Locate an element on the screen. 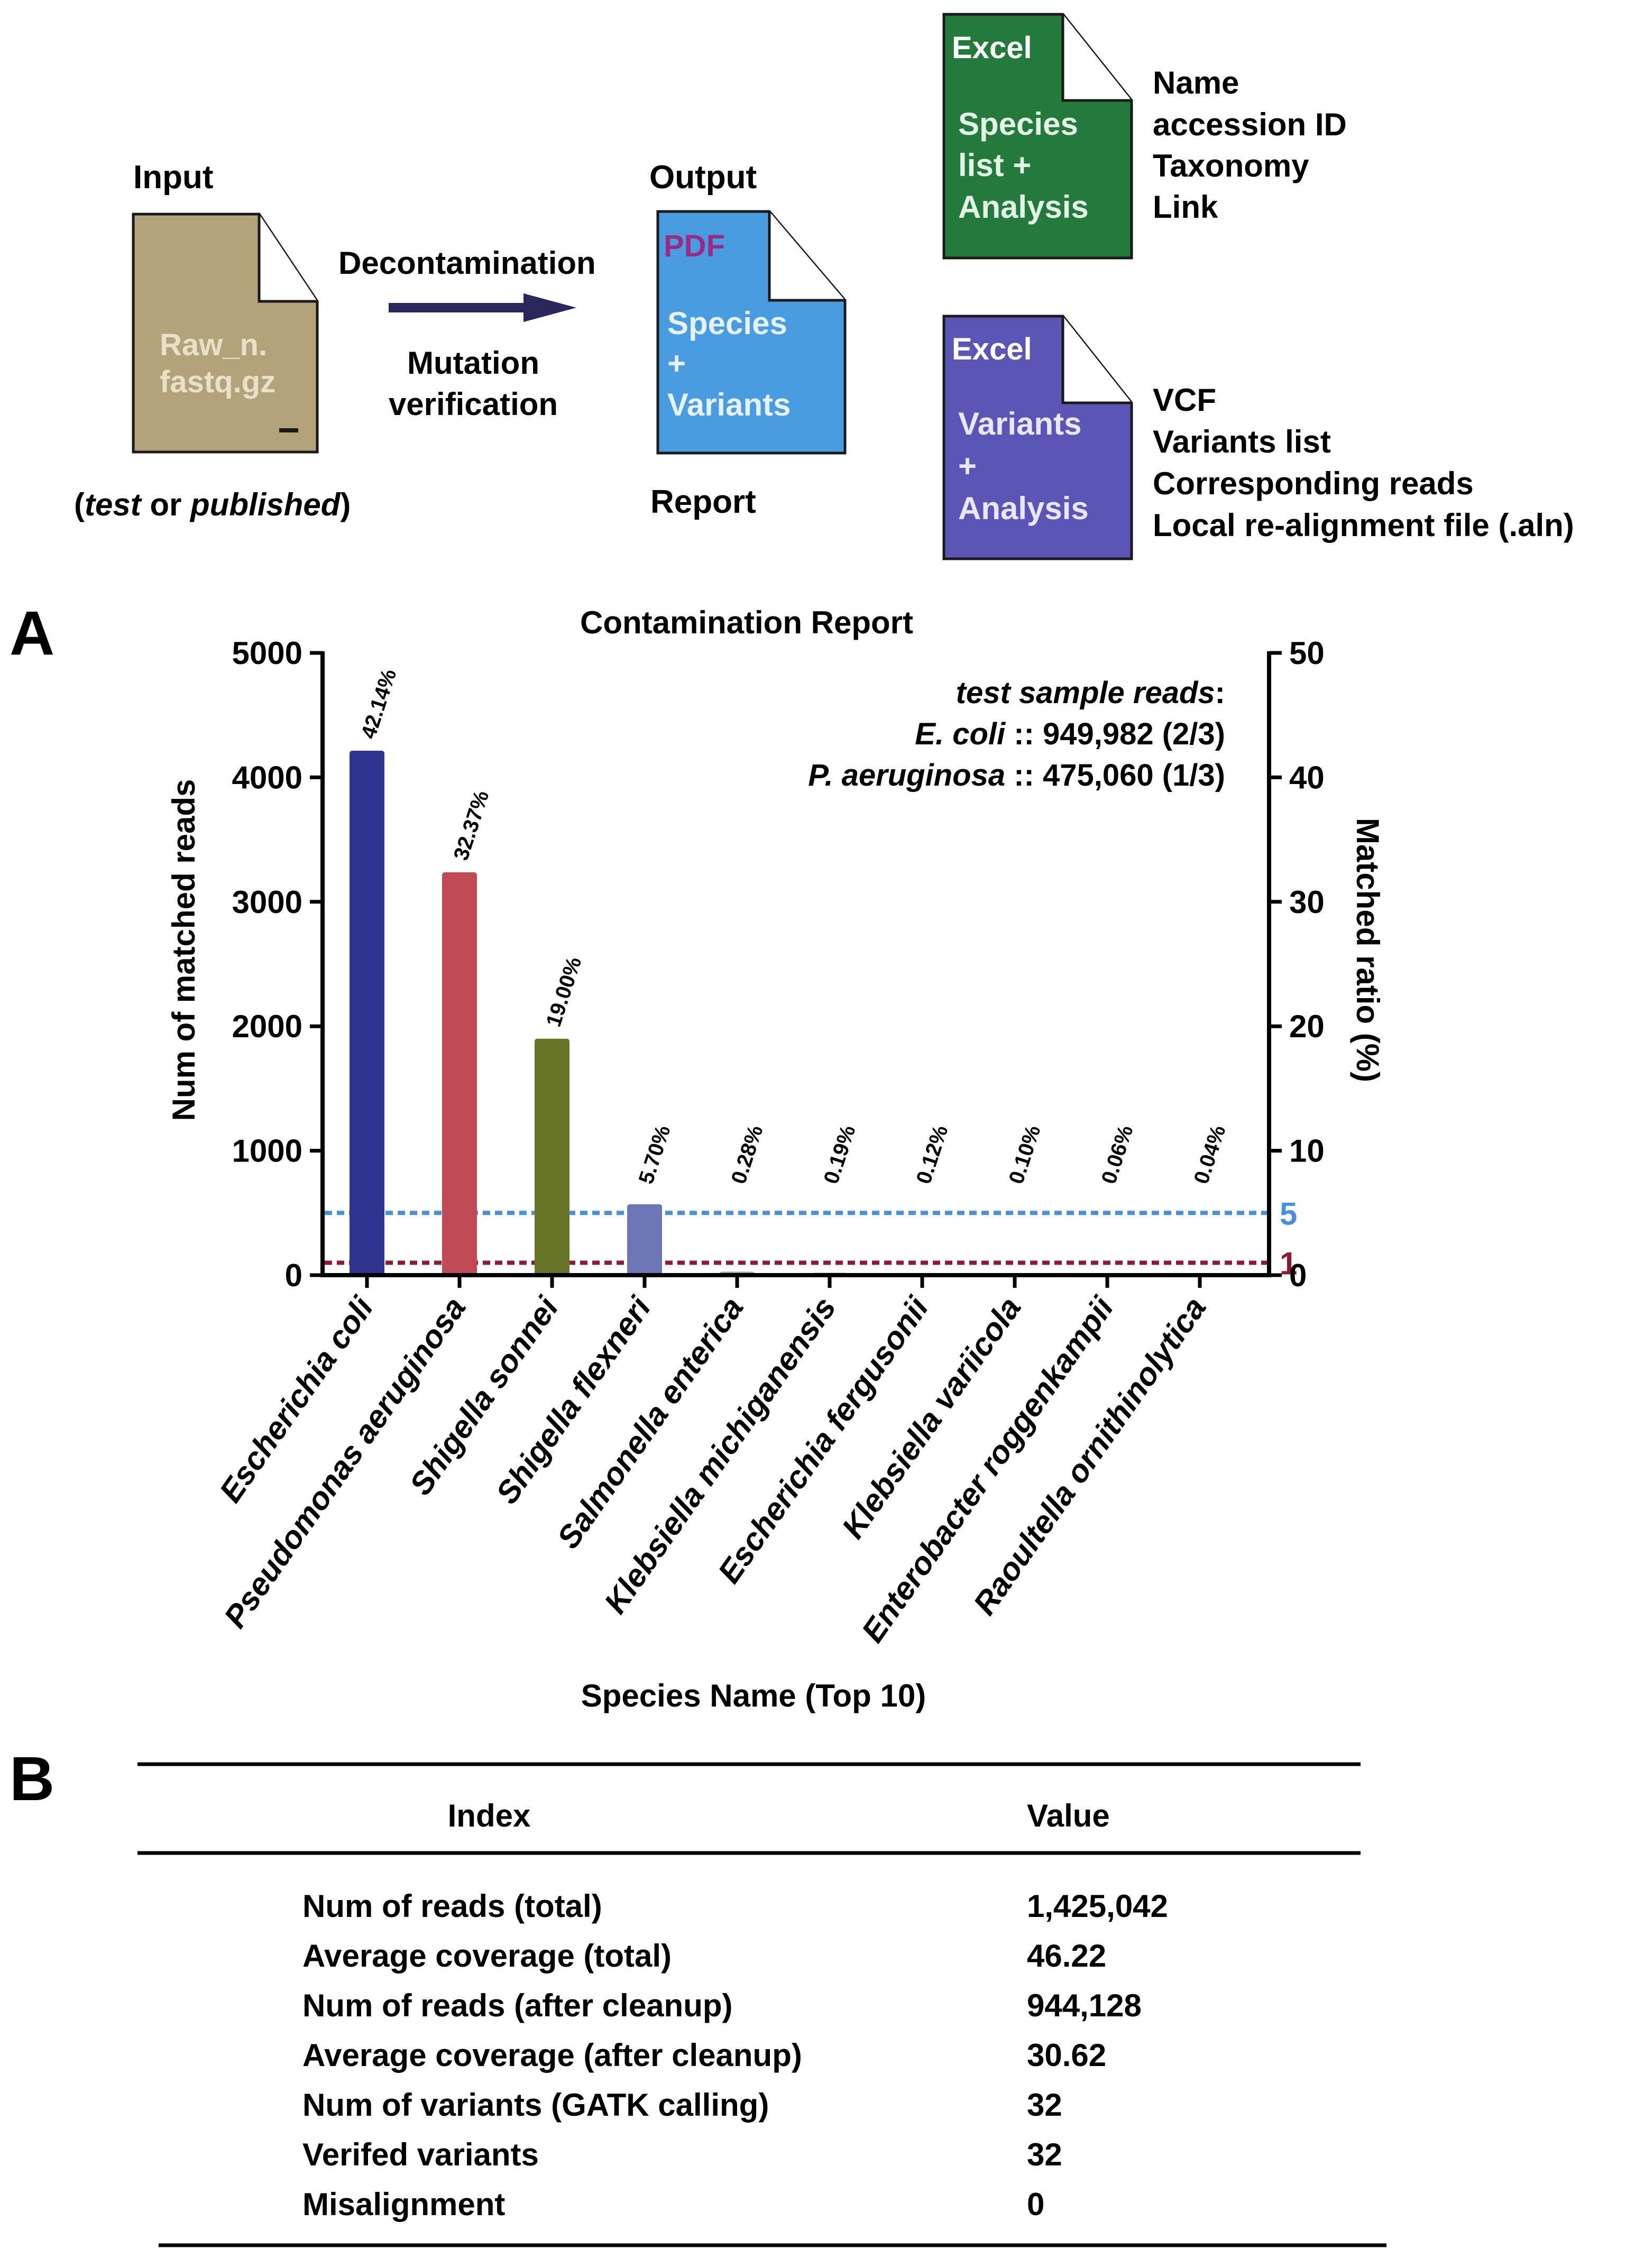 This screenshot has height=2268, width=1626. panel-label-a: A is located at coordinates (32, 633).